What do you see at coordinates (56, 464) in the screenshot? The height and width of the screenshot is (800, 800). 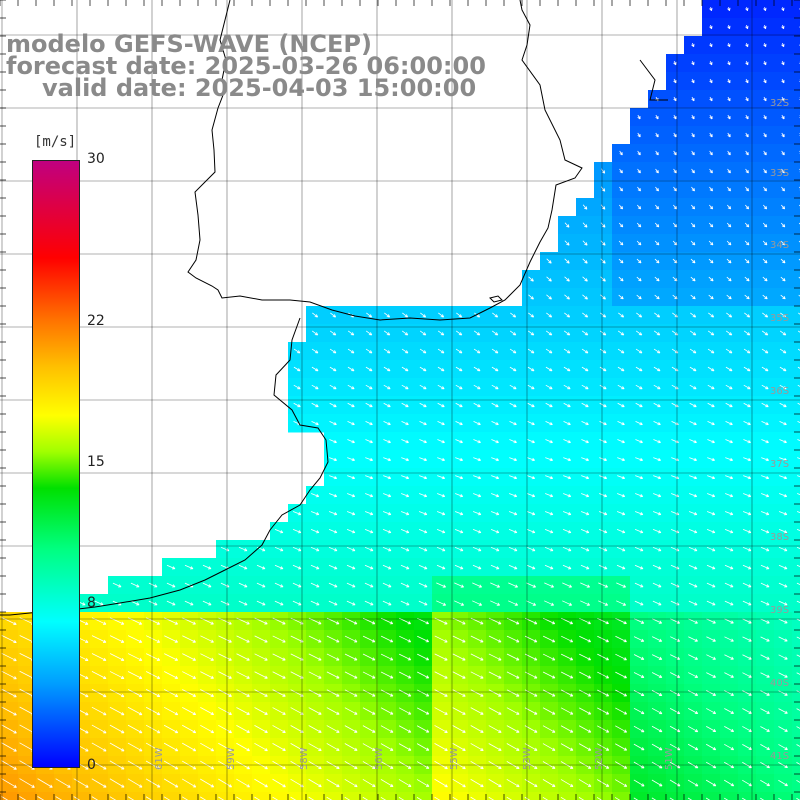 I see `colorbar` at bounding box center [56, 464].